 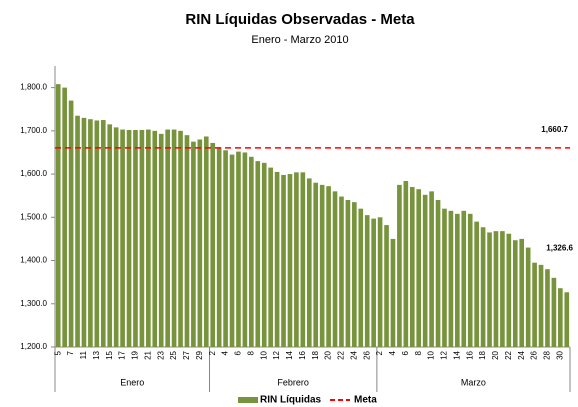 I want to click on x-tick-label: 17, so click(x=122, y=354).